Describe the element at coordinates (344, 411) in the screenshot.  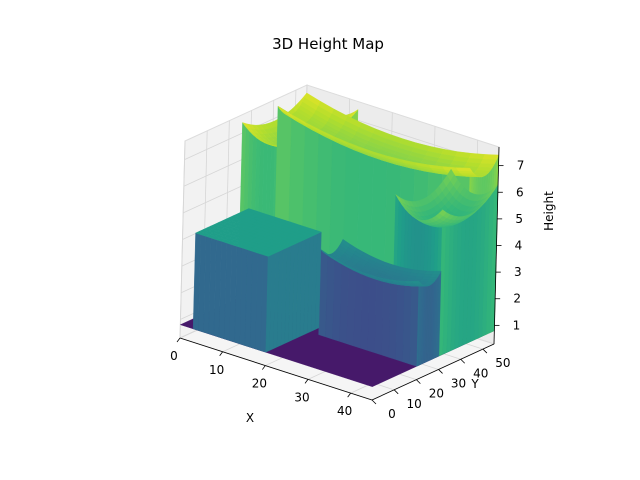
I see `x-tick-label: 40` at that location.